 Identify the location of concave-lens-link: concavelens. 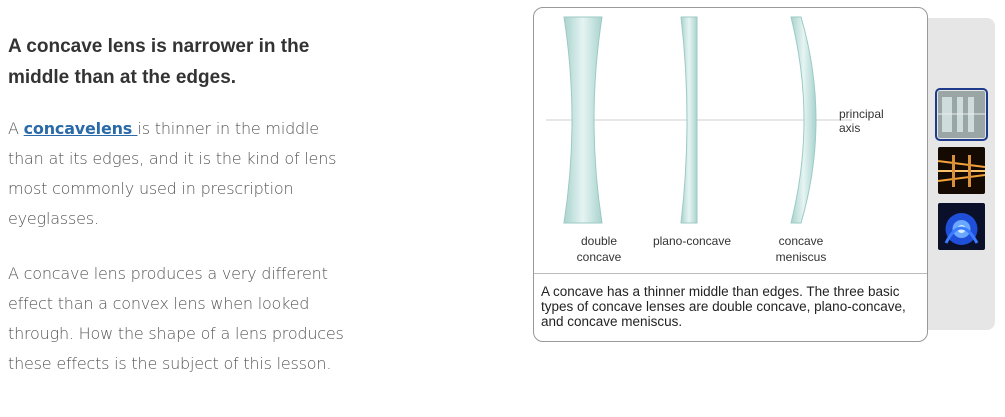
(80, 128).